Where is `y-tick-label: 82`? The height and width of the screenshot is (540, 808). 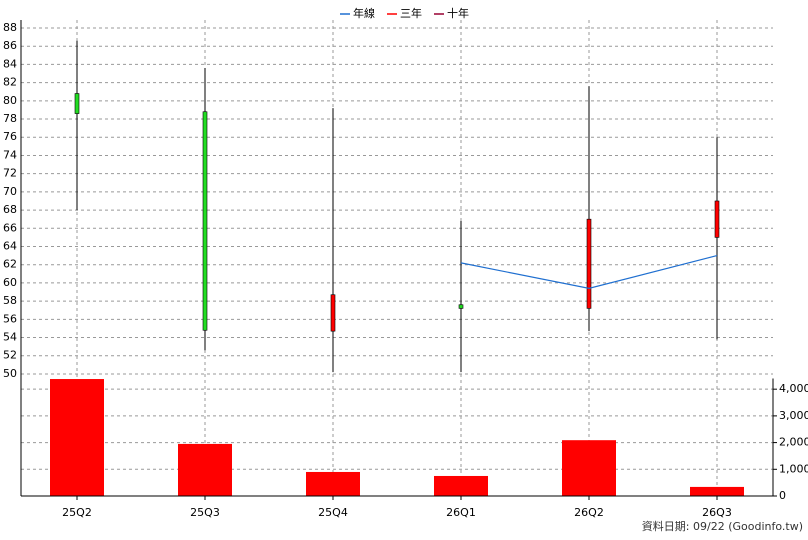
y-tick-label: 82 is located at coordinates (10, 82).